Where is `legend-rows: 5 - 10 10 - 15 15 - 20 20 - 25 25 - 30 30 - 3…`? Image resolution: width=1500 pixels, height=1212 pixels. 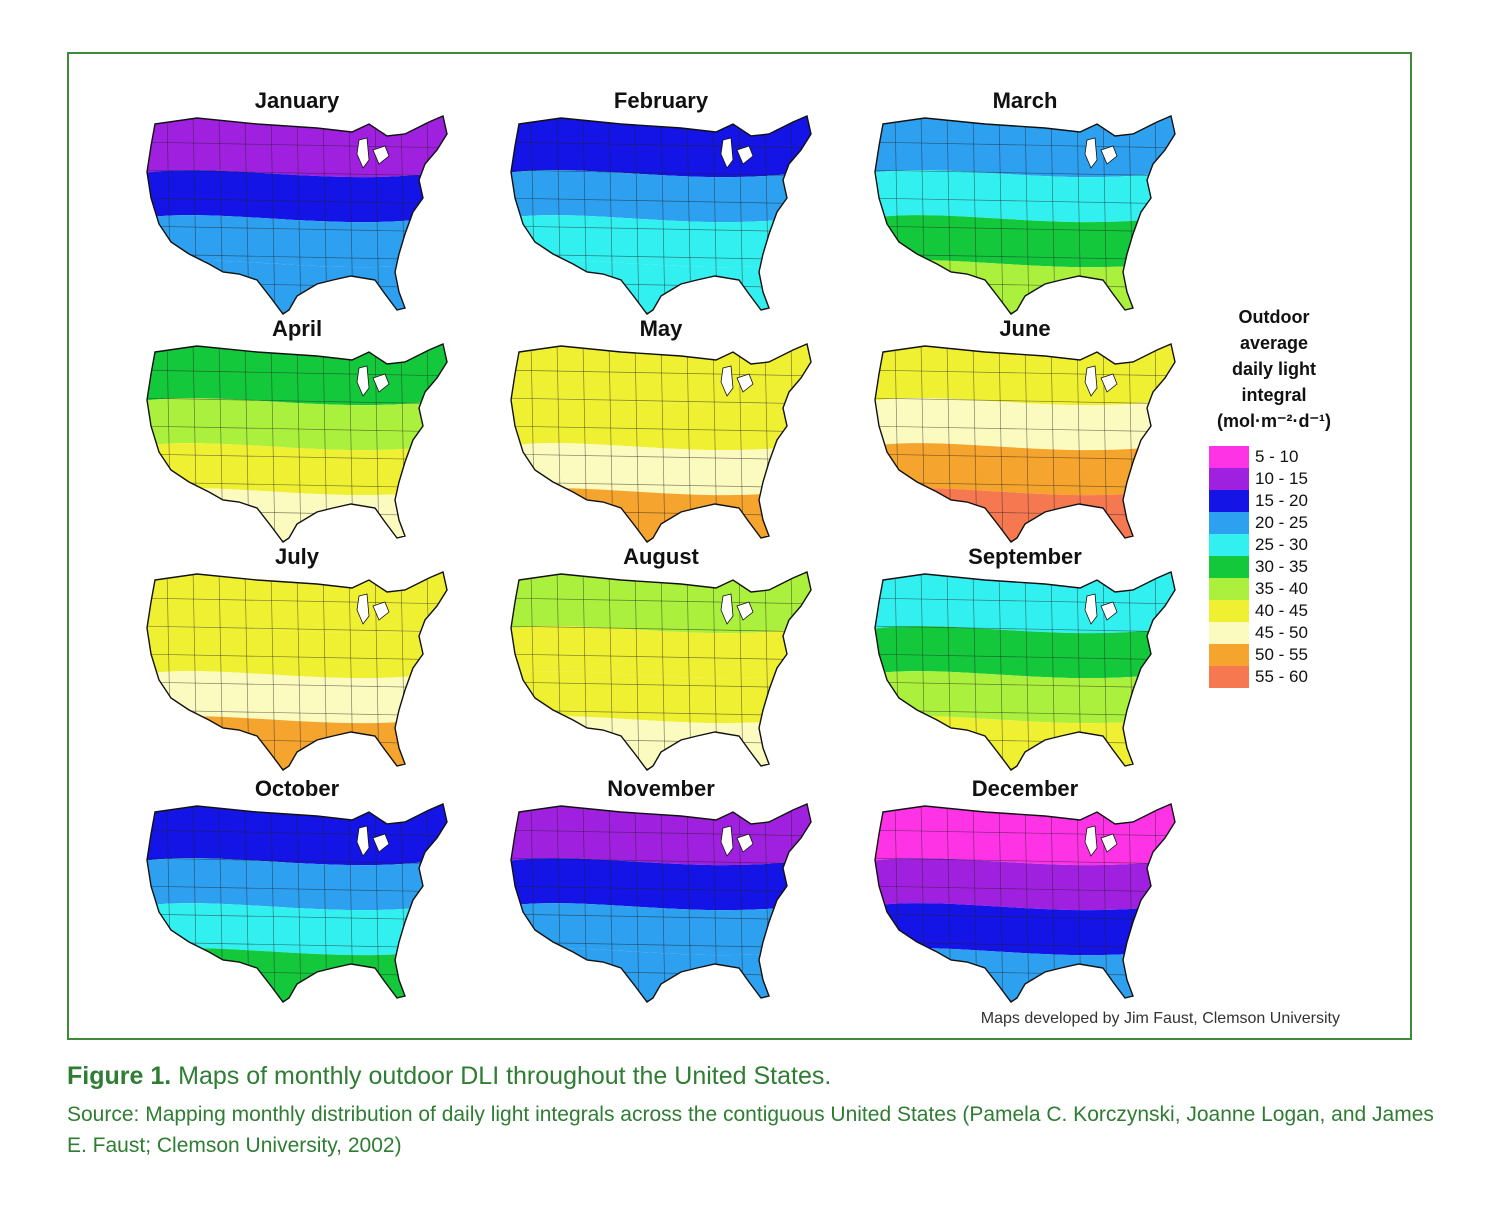
legend-rows: 5 - 10 10 - 15 15 - 20 20 - 25 25 - 30 30 - 3… is located at coordinates (1279, 567).